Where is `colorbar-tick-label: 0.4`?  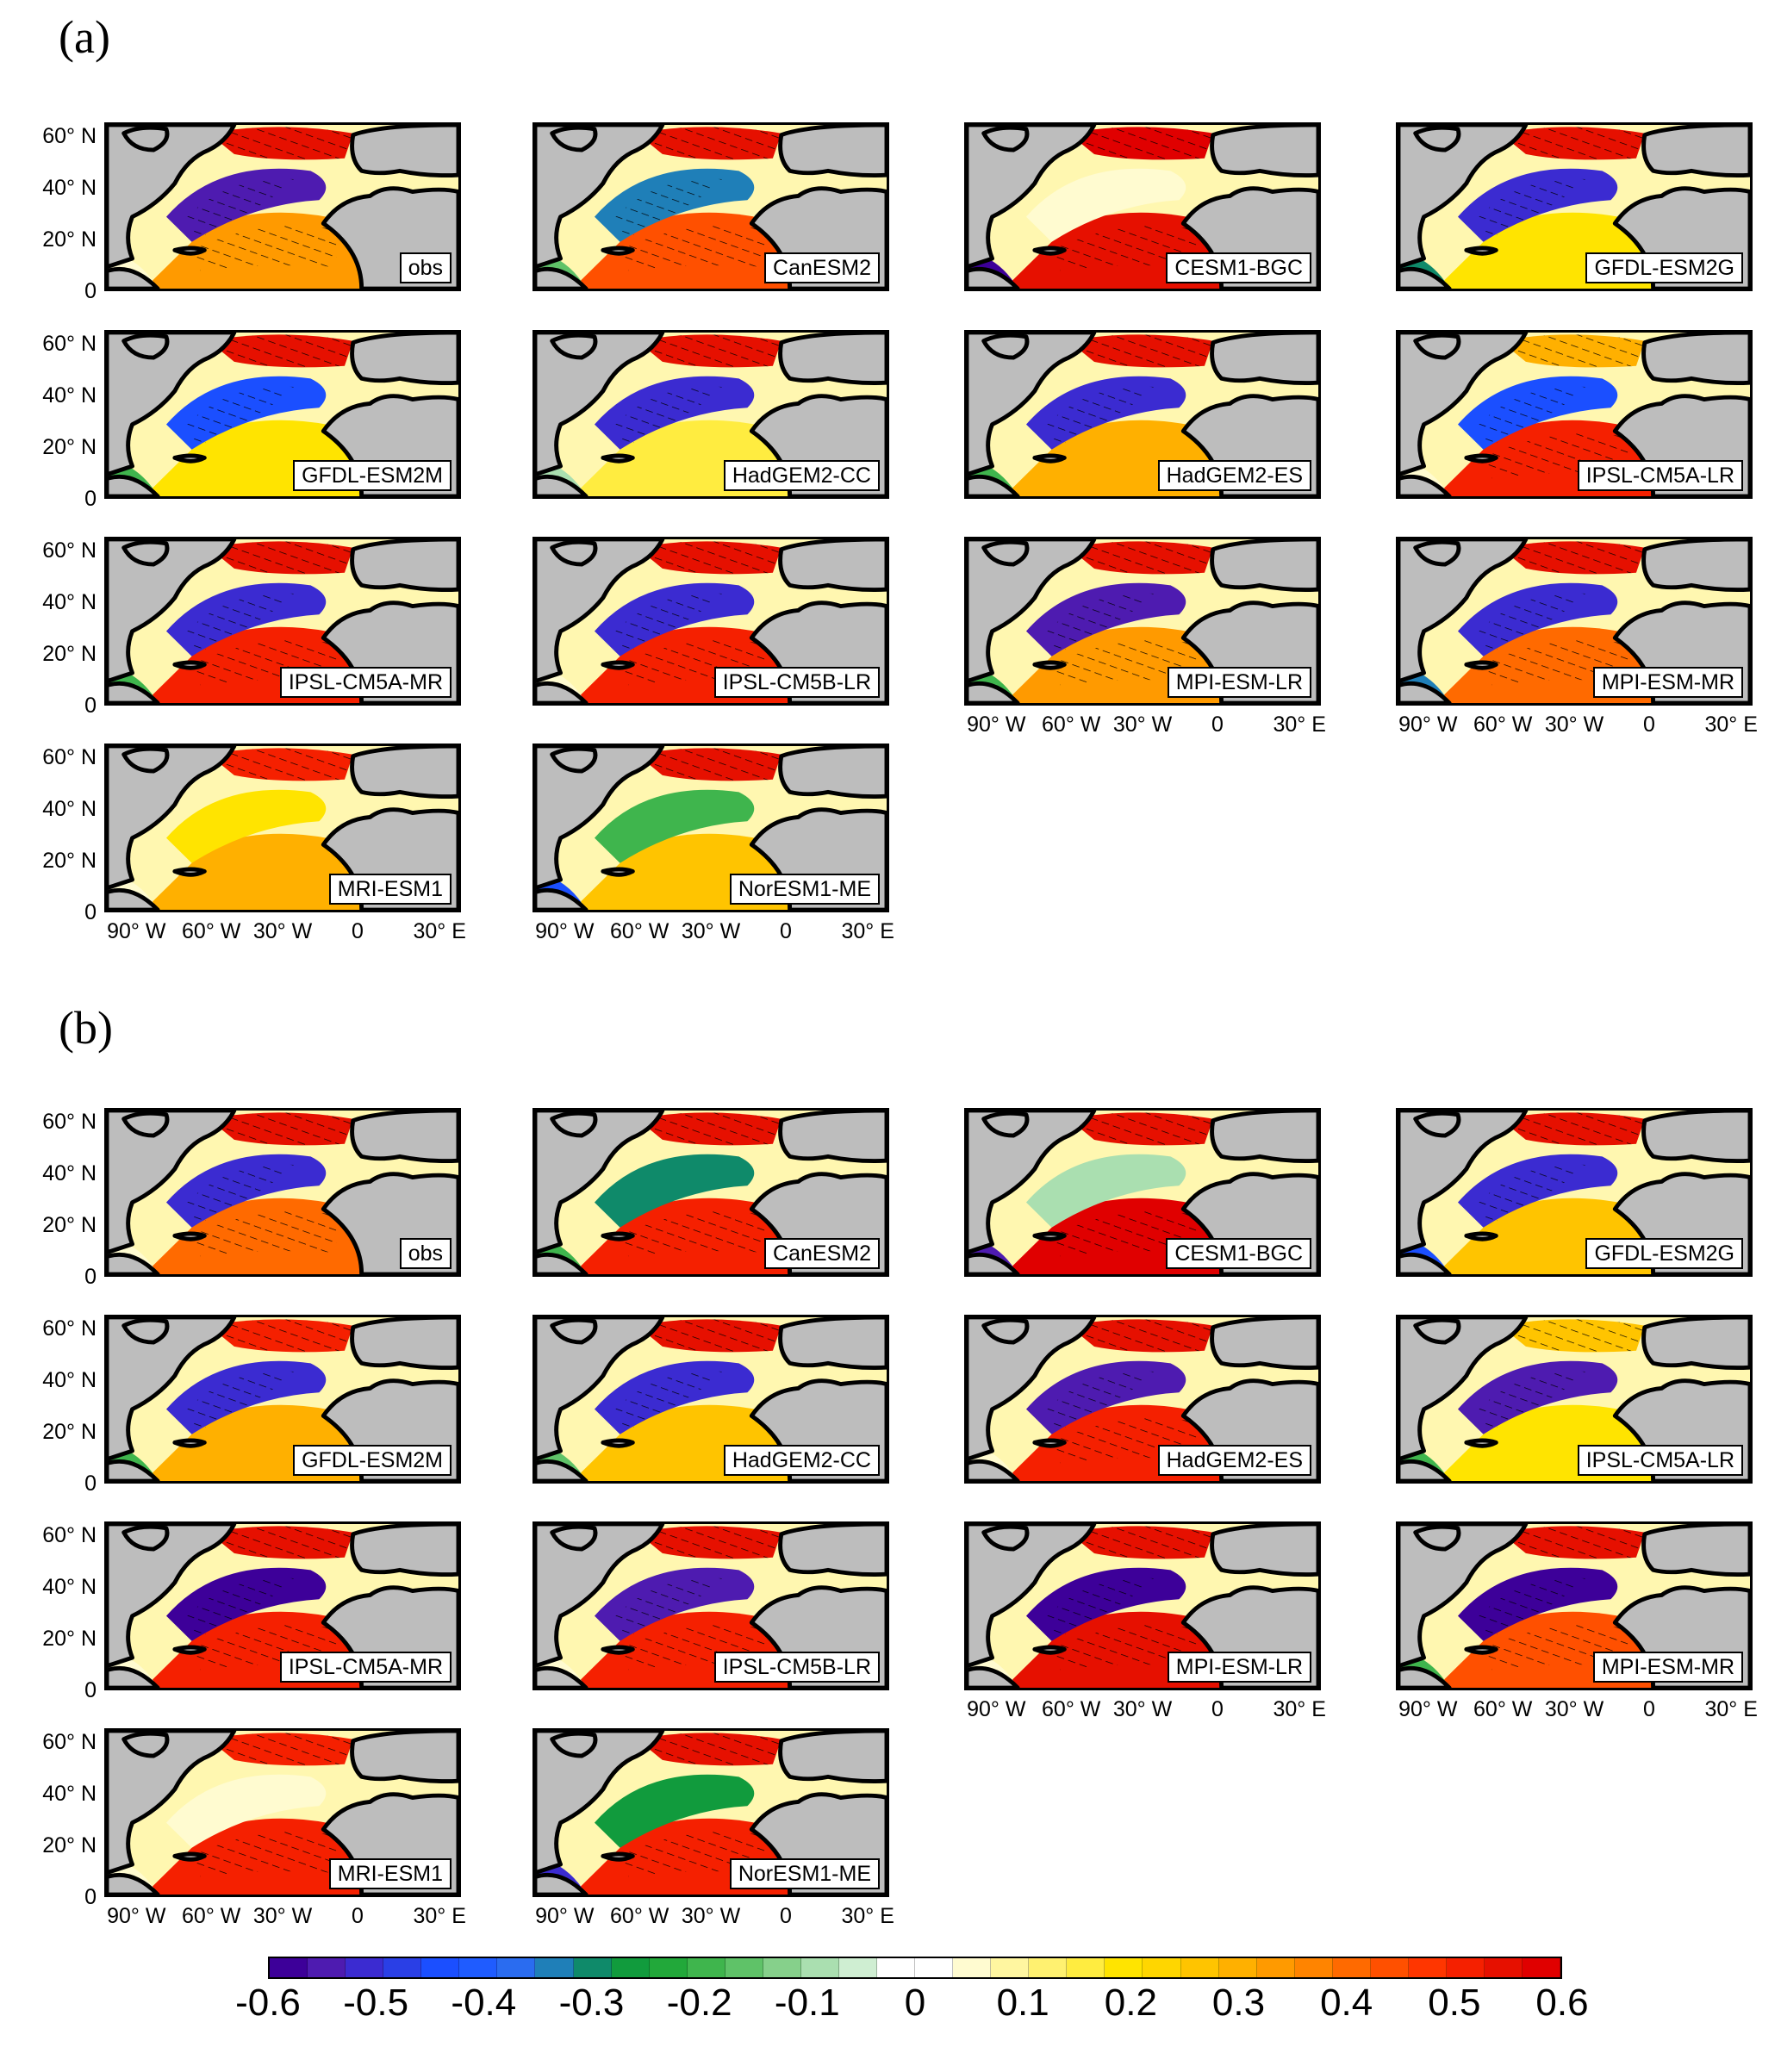
colorbar-tick-label: 0.4 is located at coordinates (1346, 2003).